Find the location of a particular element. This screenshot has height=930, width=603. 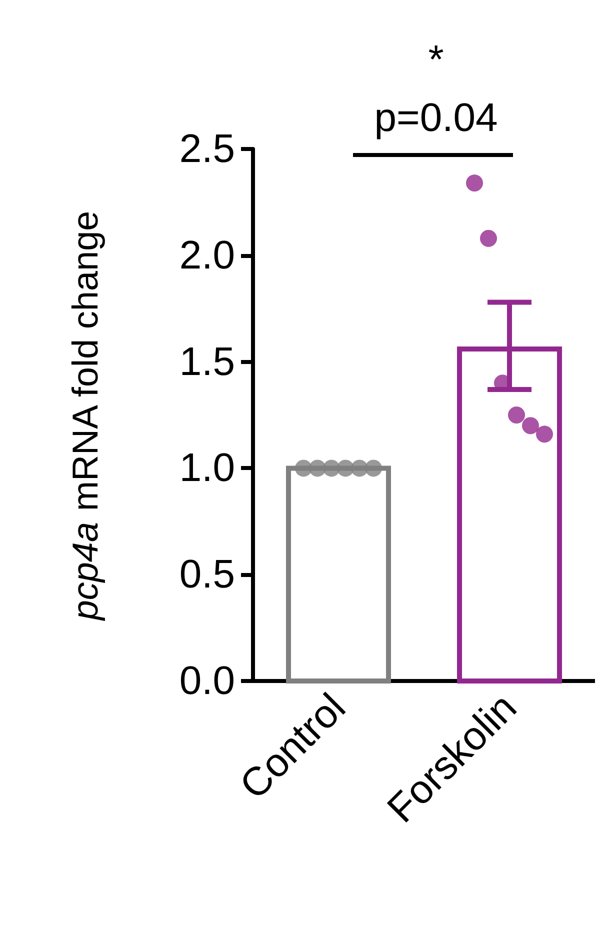

y-tick-label: 1.5 is located at coordinates (207, 362).